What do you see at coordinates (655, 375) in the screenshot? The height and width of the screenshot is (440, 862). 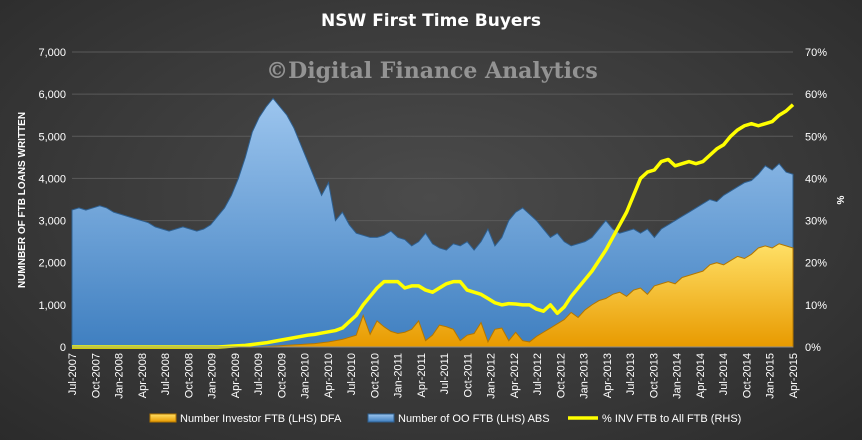 I see `x-tick-label: Oct-2013` at bounding box center [655, 375].